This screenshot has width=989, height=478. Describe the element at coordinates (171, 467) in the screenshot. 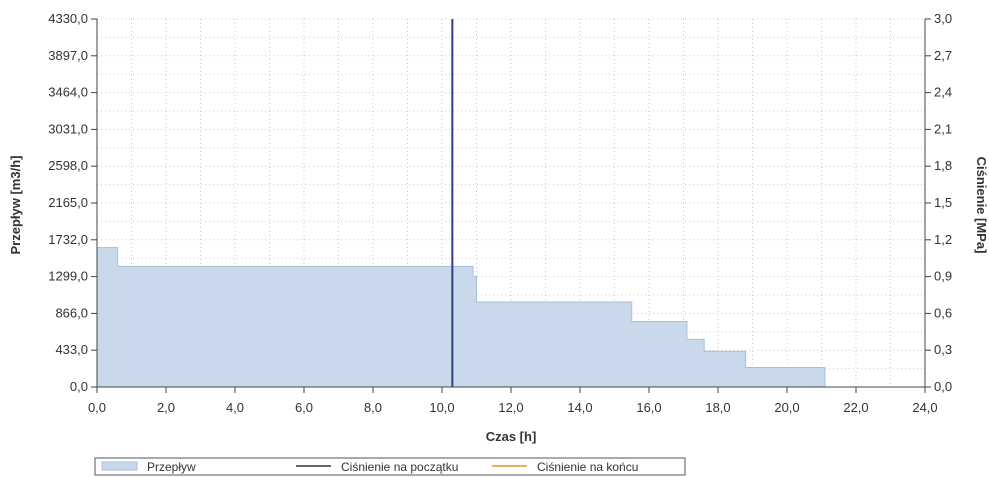

I see `legend-label-flow: Przepływ` at that location.